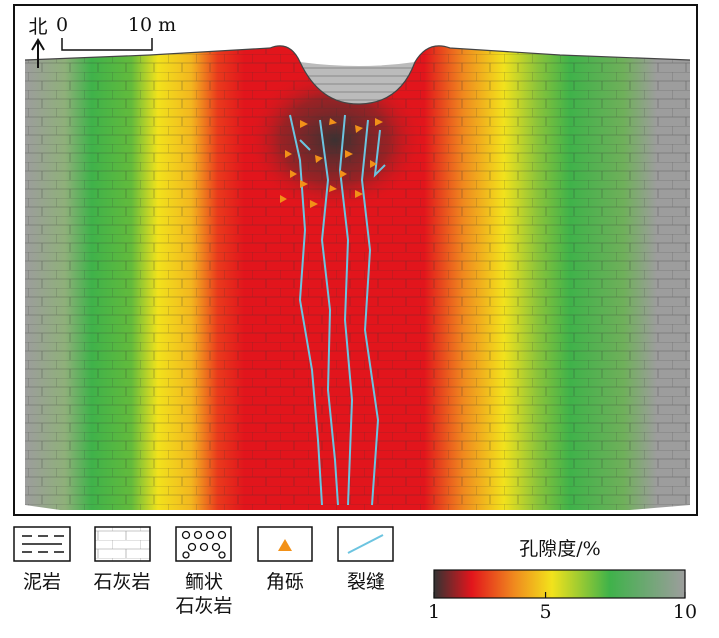 This screenshot has width=719, height=638. Describe the element at coordinates (122, 544) in the screenshot. I see `legend-swatch` at that location.